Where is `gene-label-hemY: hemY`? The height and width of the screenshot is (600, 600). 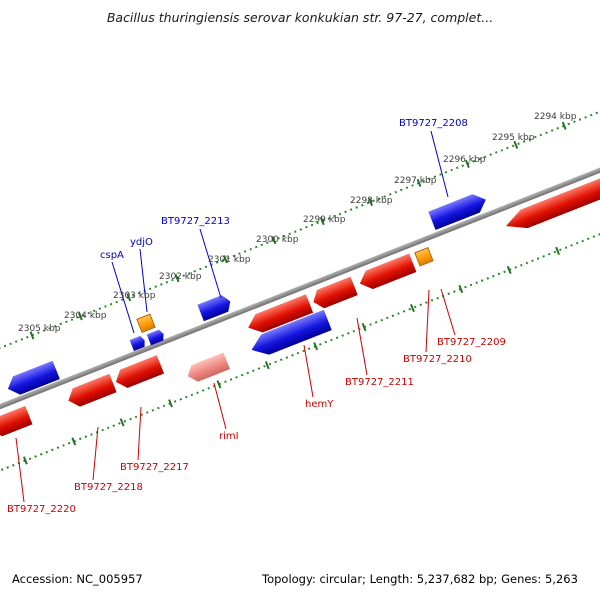 gene-label-hemY: hemY is located at coordinates (319, 404).